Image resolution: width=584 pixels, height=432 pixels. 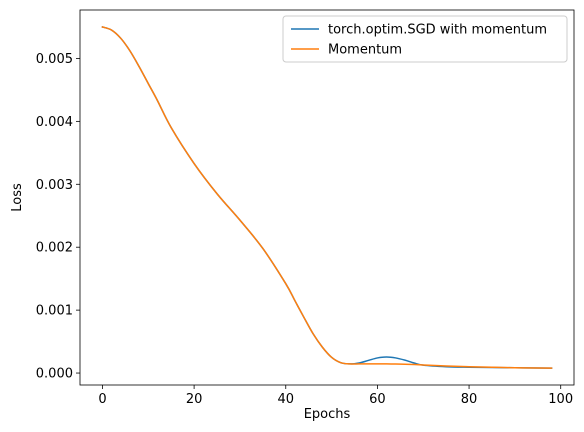 I want to click on x-tick-label: 60, so click(x=377, y=399).